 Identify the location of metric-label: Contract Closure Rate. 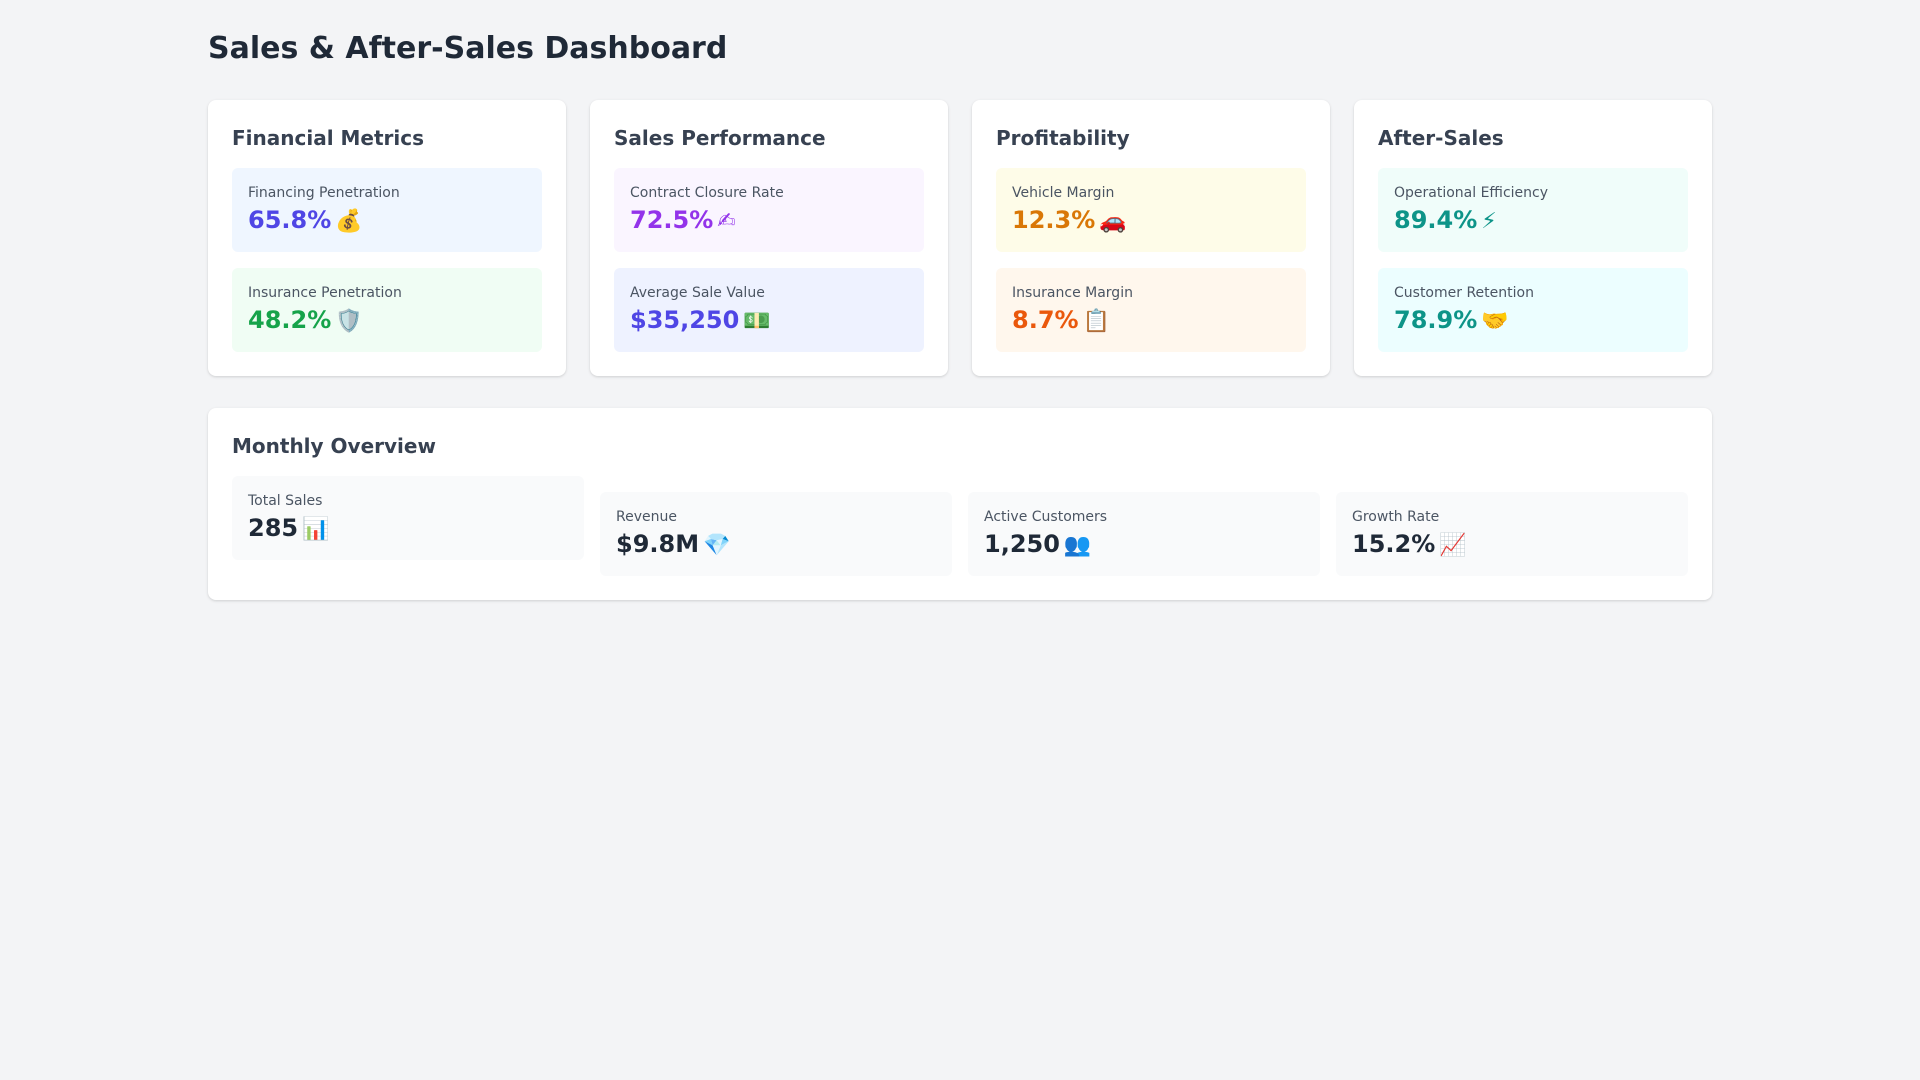
(707, 193).